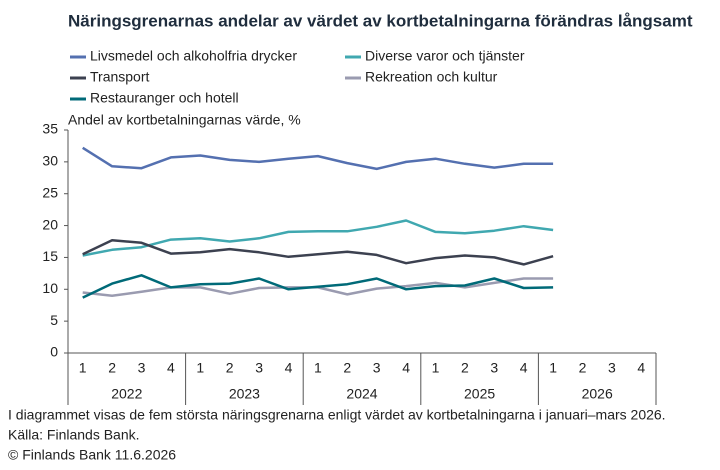 Image resolution: width=720 pixels, height=470 pixels. I want to click on y-tick-label: 10, so click(50, 288).